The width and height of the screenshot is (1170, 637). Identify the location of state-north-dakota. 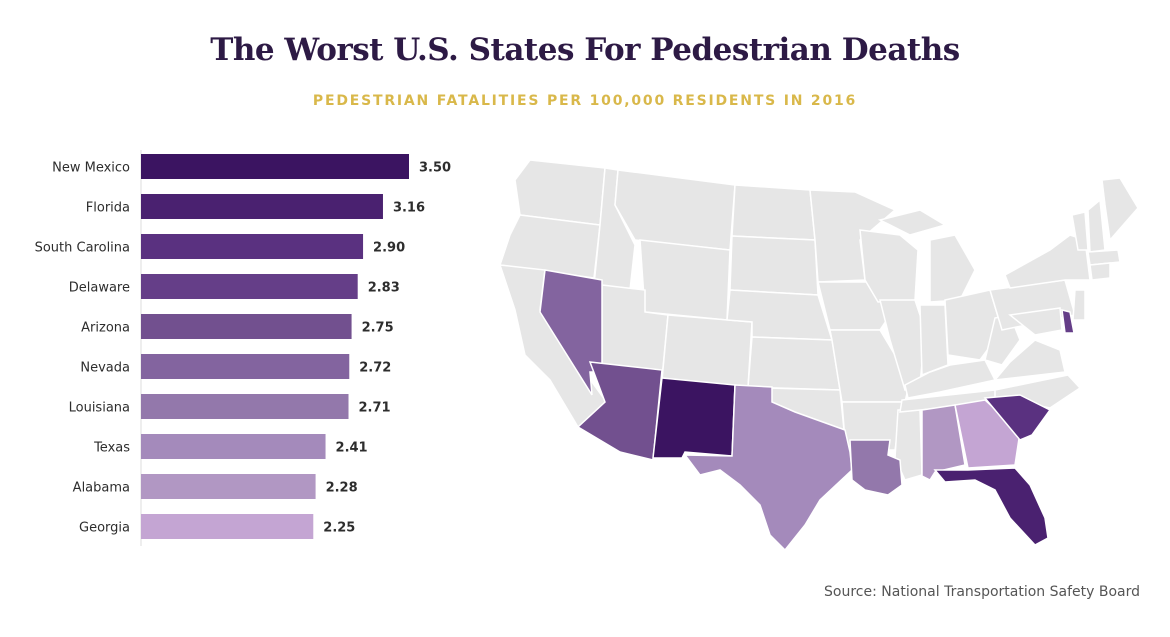
(773, 212).